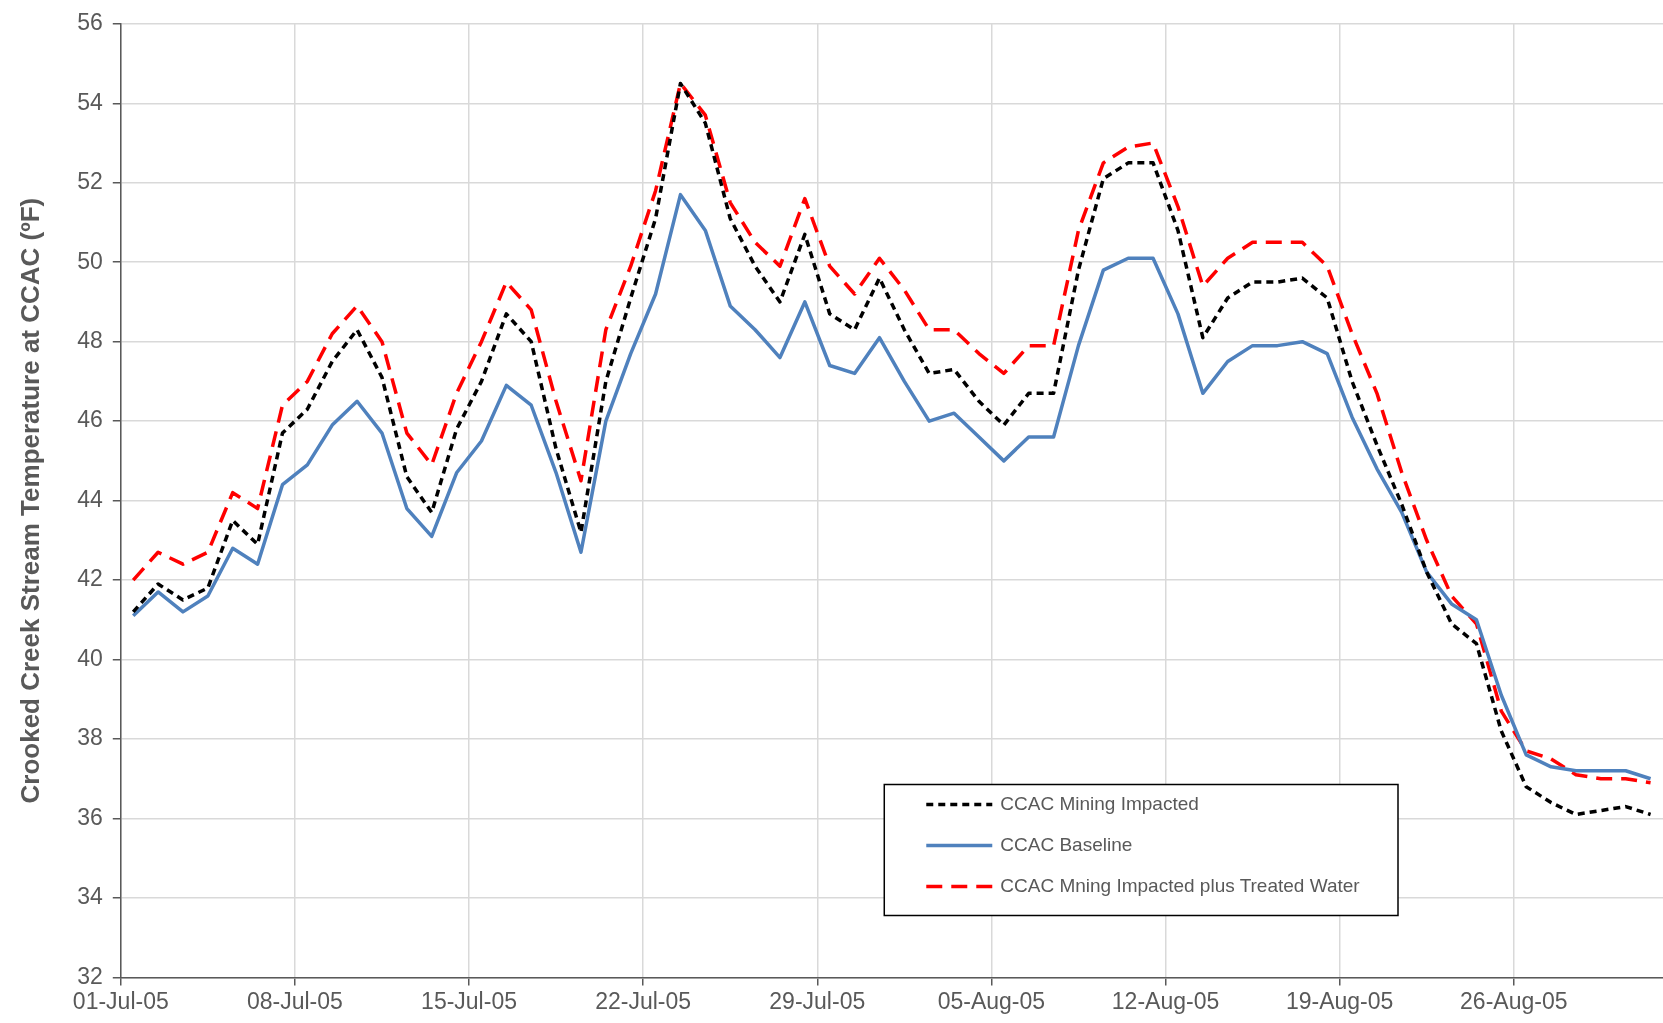  Describe the element at coordinates (90, 578) in the screenshot. I see `y-tick-label: 42` at that location.